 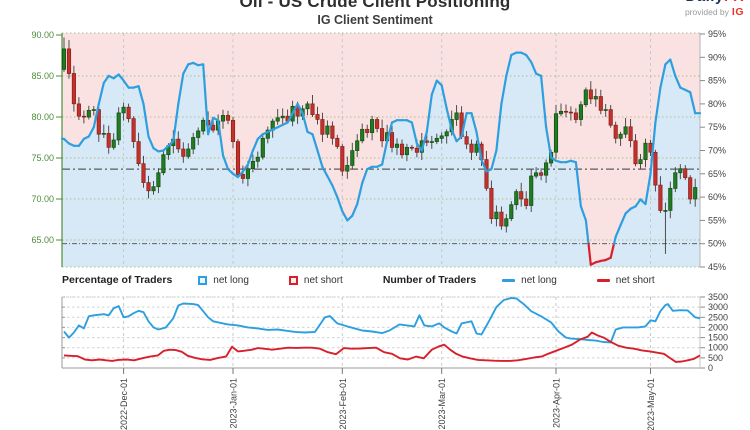 I want to click on dailyfx-wordmark-clipped: DailyFX, so click(x=684, y=2).